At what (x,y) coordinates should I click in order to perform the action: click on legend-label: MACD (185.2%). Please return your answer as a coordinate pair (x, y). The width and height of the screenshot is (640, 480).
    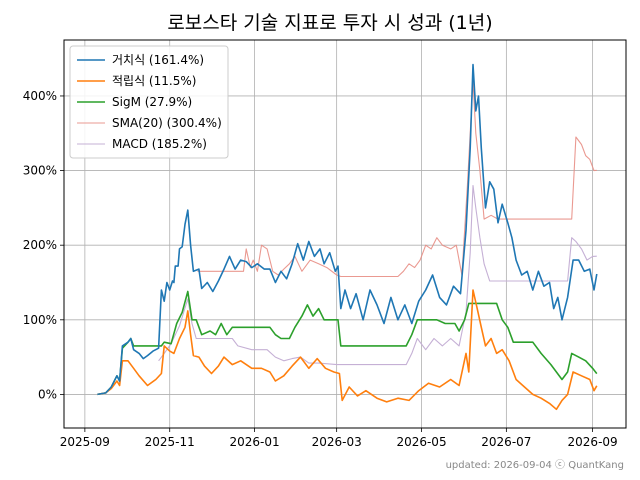
    Looking at the image, I should click on (159, 144).